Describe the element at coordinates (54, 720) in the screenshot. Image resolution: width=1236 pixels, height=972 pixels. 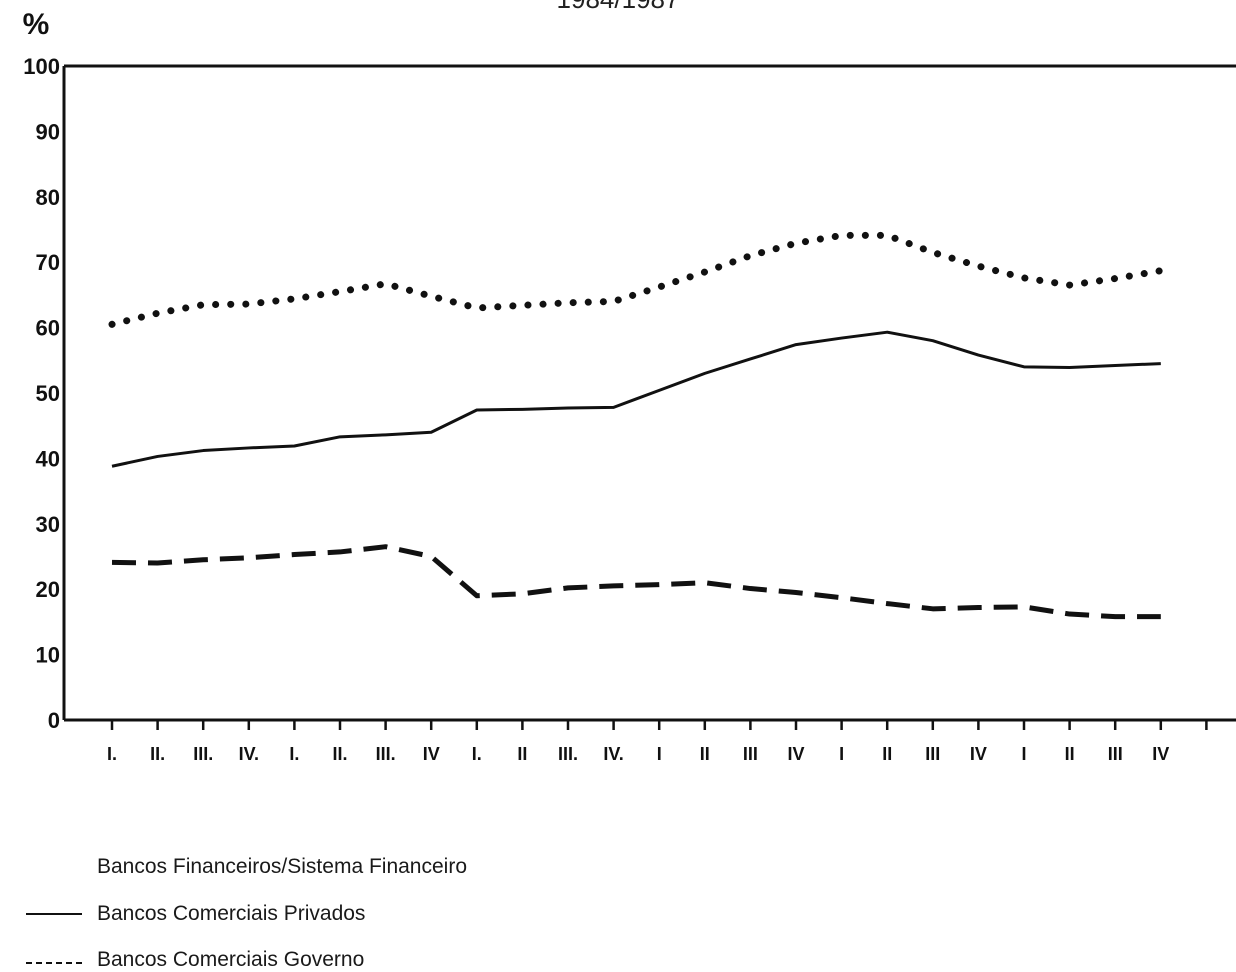
I see `y-tick-label: 0` at that location.